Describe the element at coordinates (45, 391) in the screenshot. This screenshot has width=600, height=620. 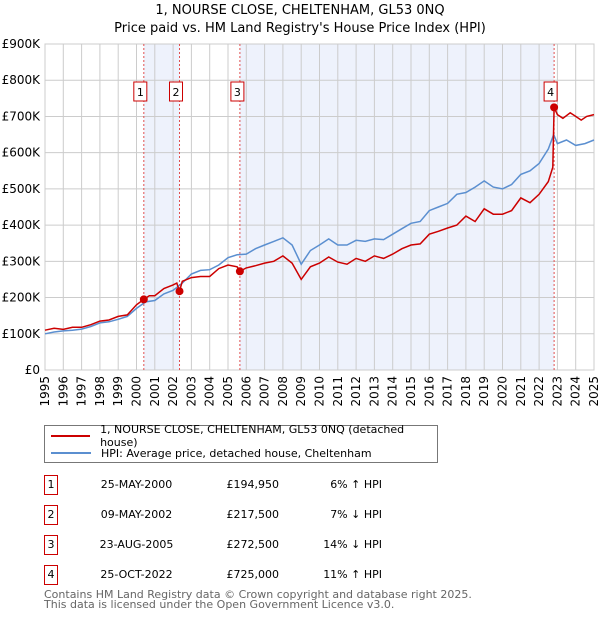
I see `x-tick-label: 1995` at that location.